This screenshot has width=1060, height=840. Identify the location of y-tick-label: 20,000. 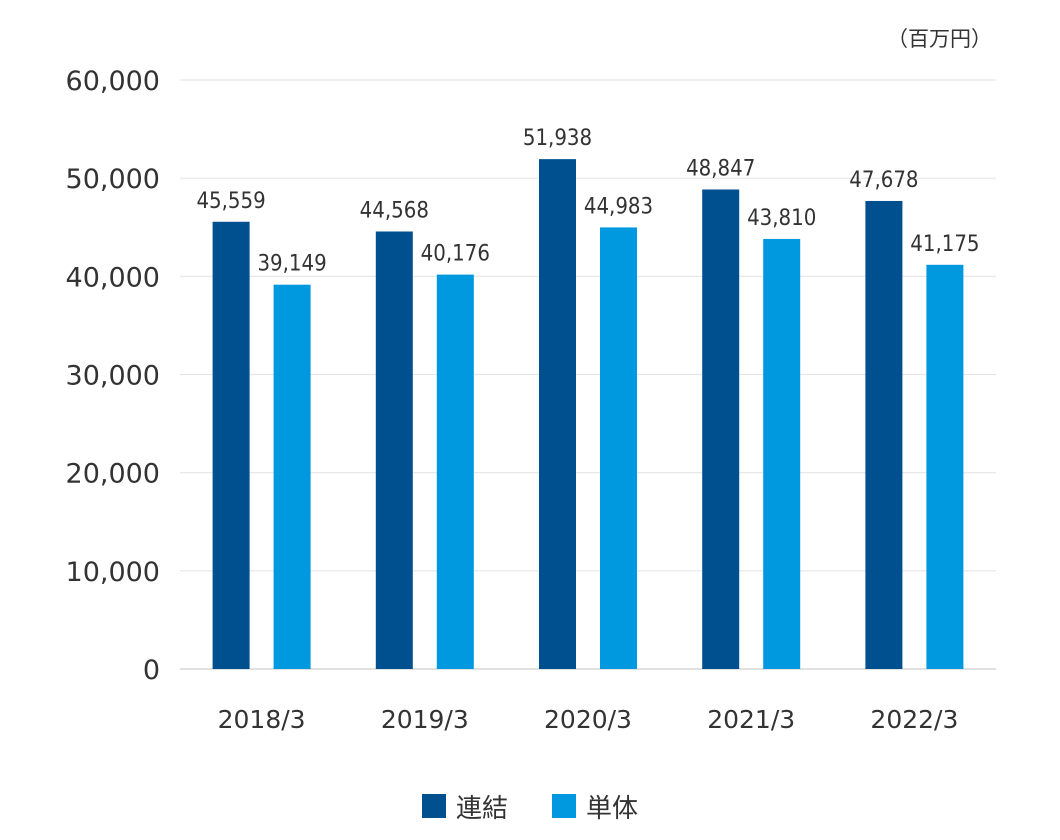
(113, 474).